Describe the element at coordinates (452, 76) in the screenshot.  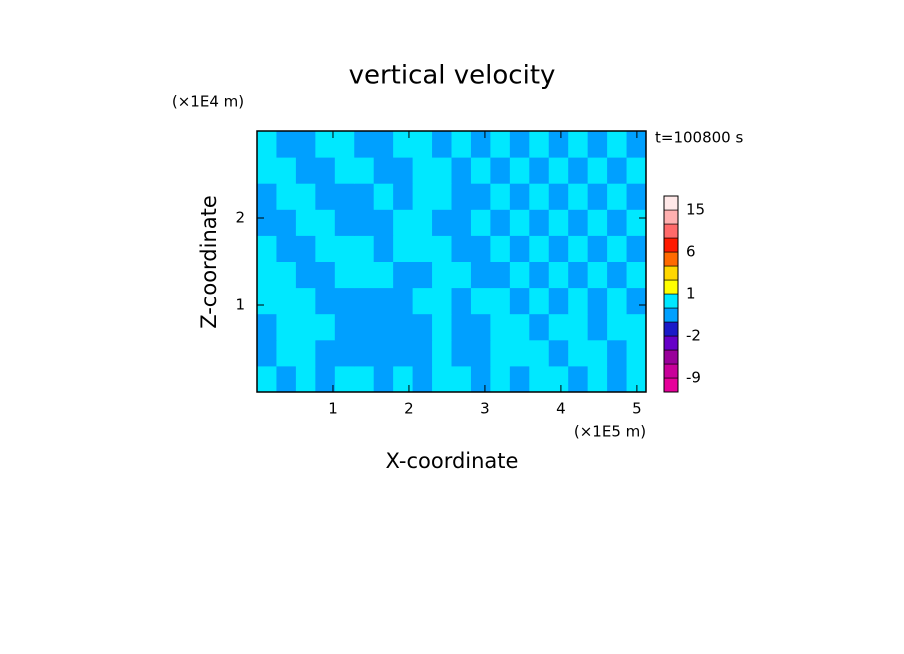
I see `chart-title: vertical velocity` at that location.